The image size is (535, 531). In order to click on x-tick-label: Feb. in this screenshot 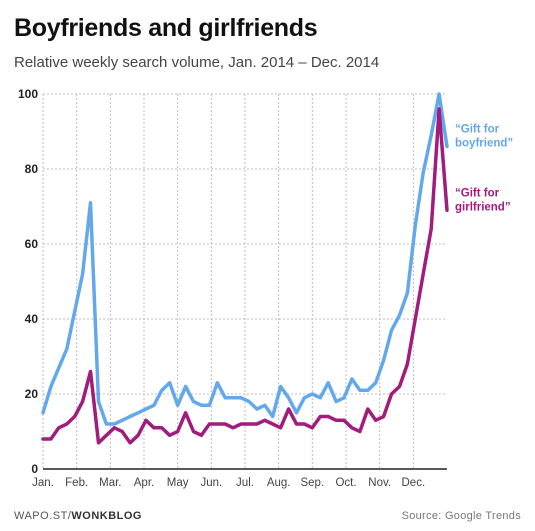, I will do `click(76, 483)`.